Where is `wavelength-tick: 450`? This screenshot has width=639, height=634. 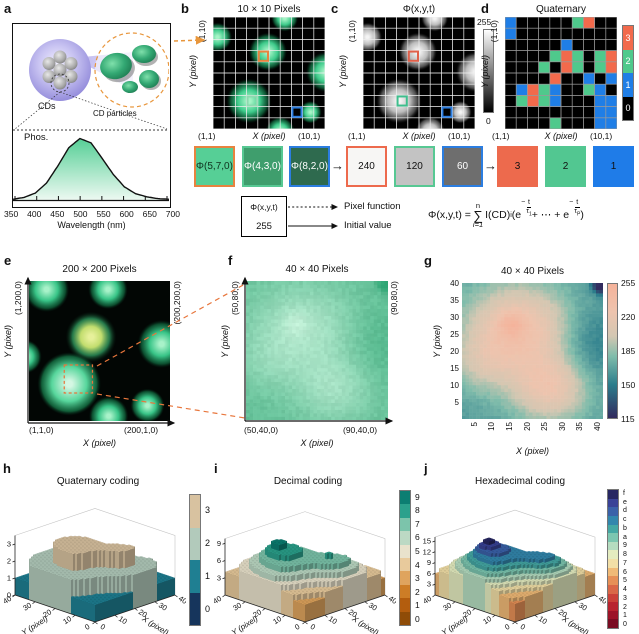
wavelength-tick: 450 is located at coordinates (57, 214).